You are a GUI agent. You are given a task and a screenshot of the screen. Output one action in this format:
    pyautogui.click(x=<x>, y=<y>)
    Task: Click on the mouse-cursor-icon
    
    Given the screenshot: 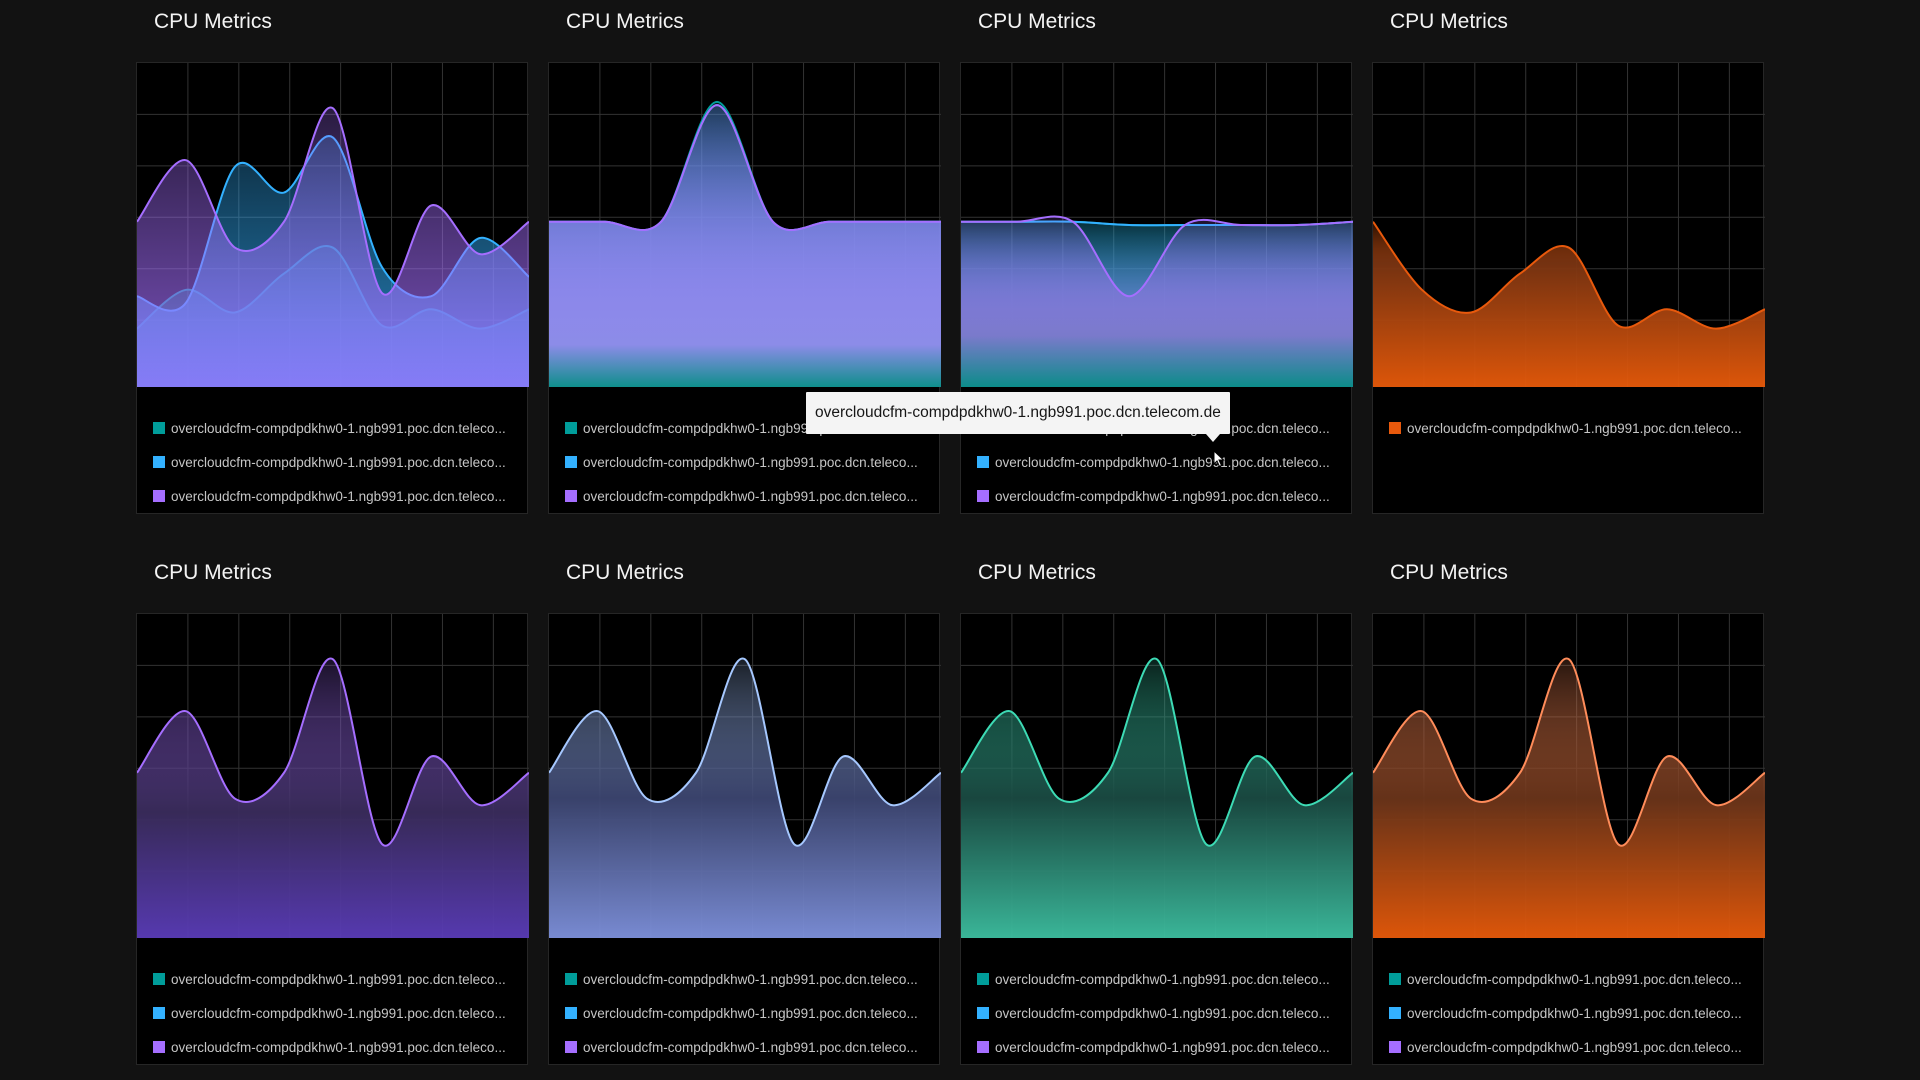 What is the action you would take?
    pyautogui.click(x=1219, y=459)
    